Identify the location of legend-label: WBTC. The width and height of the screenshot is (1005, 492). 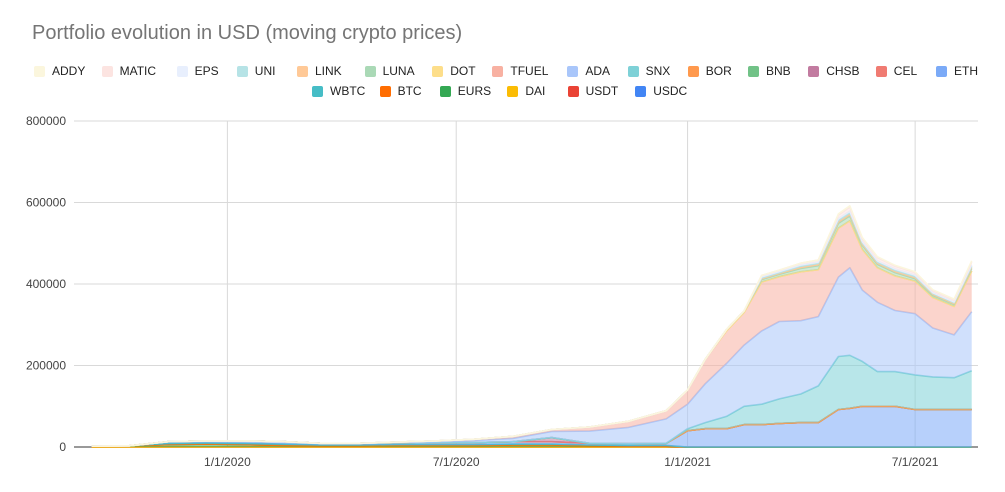
(348, 91).